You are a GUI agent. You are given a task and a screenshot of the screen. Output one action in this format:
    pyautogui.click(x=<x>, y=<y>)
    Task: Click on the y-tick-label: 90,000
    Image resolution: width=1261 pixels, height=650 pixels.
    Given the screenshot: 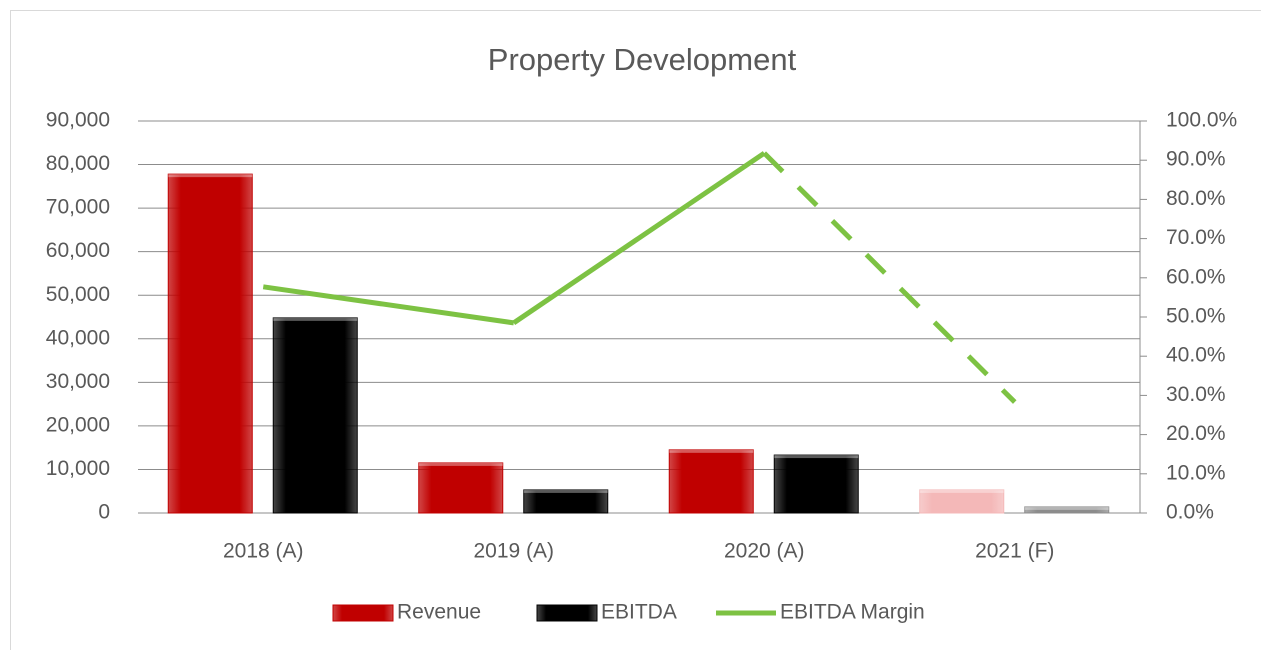 What is the action you would take?
    pyautogui.click(x=78, y=120)
    